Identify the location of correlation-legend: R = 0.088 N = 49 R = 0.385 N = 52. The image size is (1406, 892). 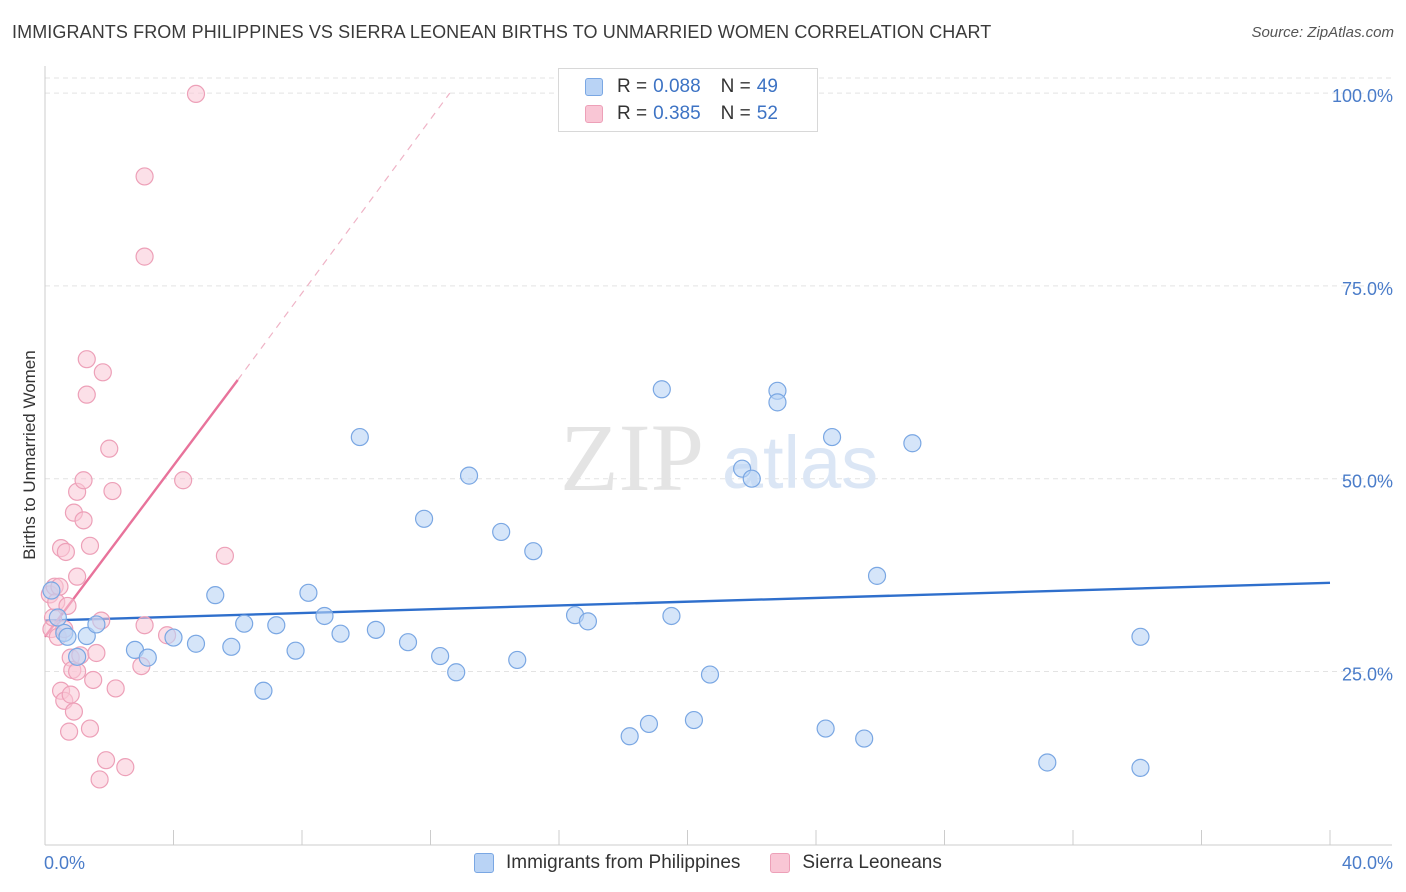
(688, 100).